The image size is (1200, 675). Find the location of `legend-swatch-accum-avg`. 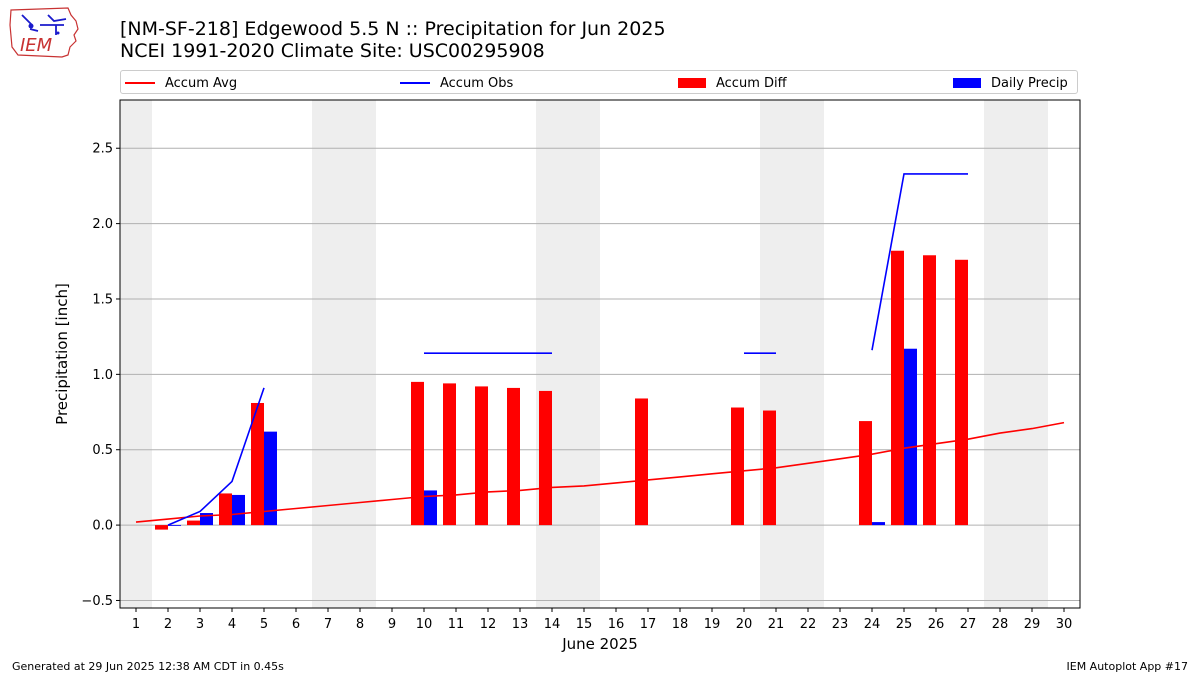

legend-swatch-accum-avg is located at coordinates (140, 83).